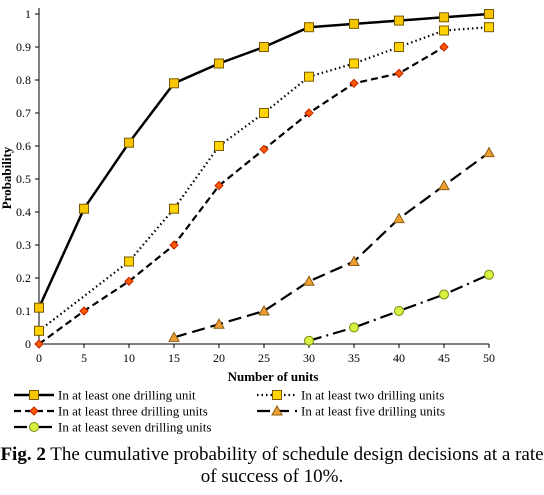  What do you see at coordinates (23, 311) in the screenshot?
I see `y-tick-label: 0.1` at bounding box center [23, 311].